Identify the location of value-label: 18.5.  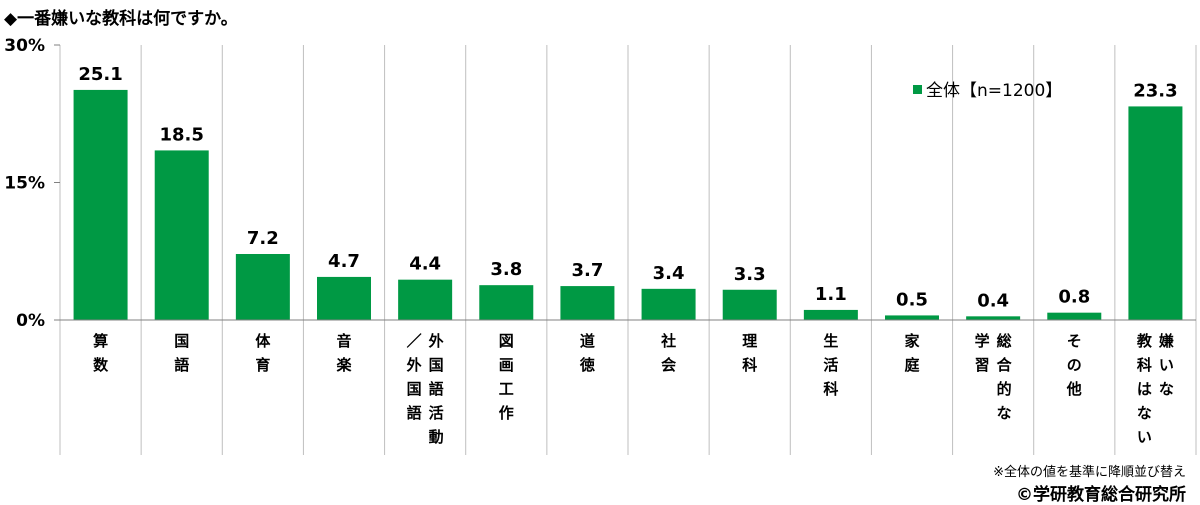
(182, 134).